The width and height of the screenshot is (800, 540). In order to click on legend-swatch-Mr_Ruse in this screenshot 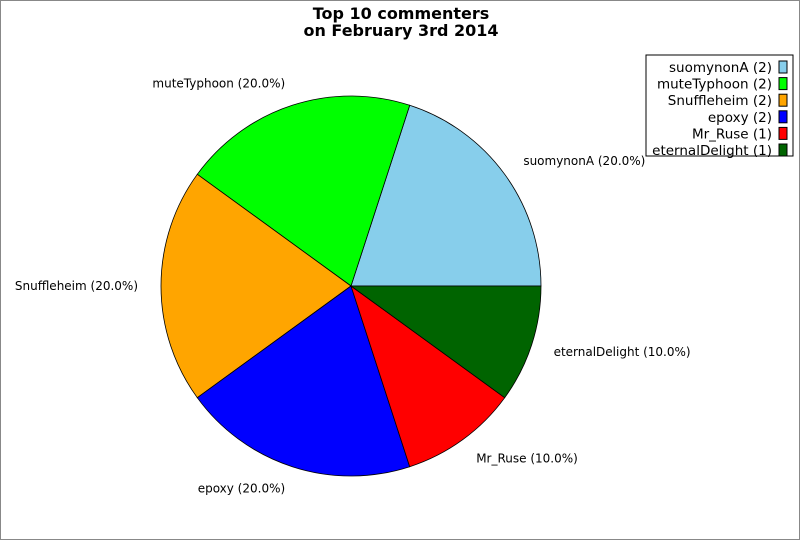, I will do `click(783, 133)`.